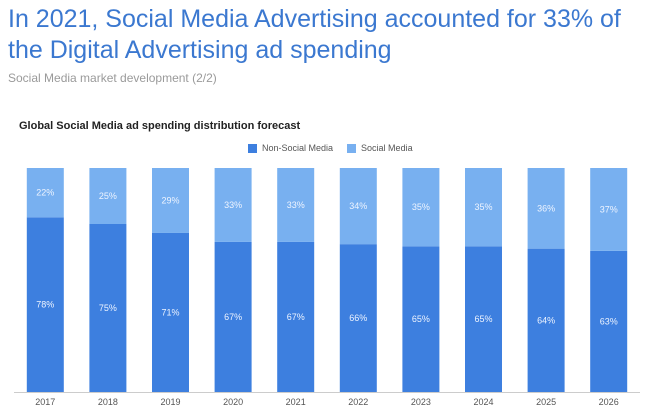 This screenshot has height=420, width=655. Describe the element at coordinates (546, 402) in the screenshot. I see `x-tick-label-2025: 2025` at that location.